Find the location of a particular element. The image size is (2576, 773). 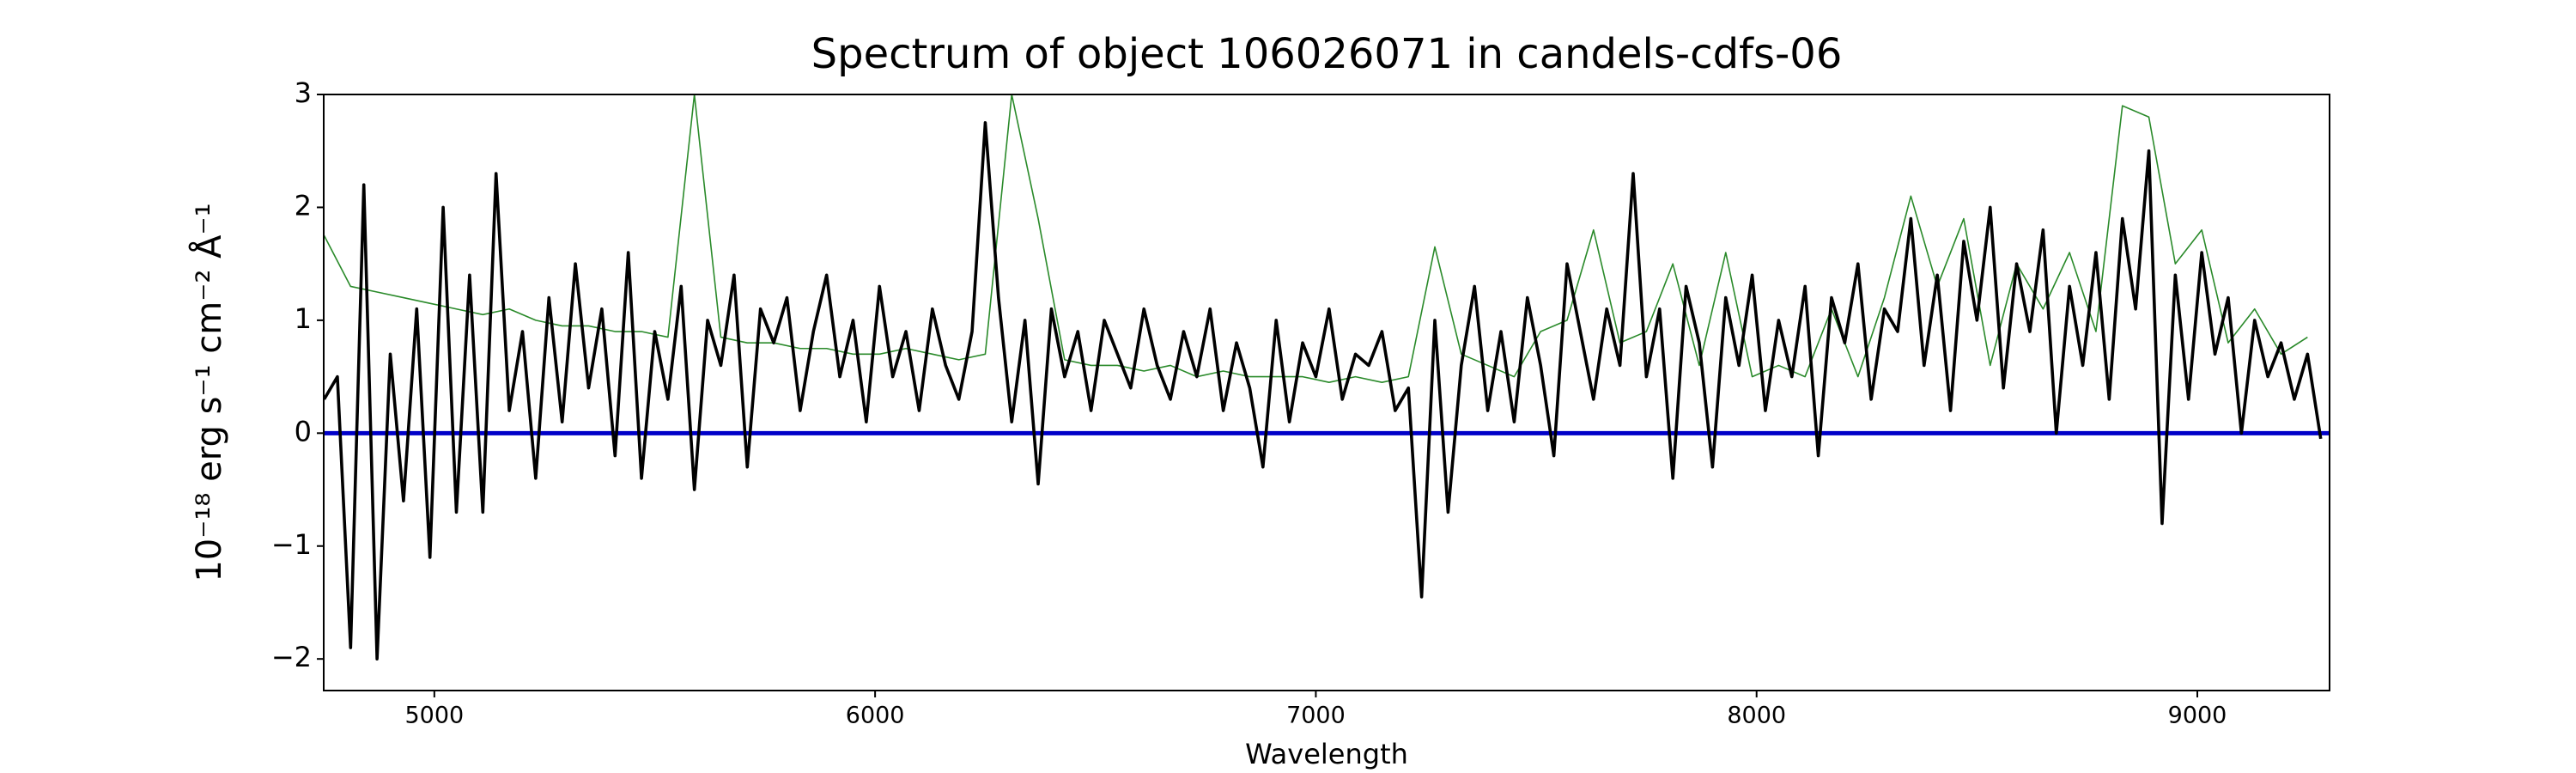

y-tick-label: 3 is located at coordinates (303, 92).